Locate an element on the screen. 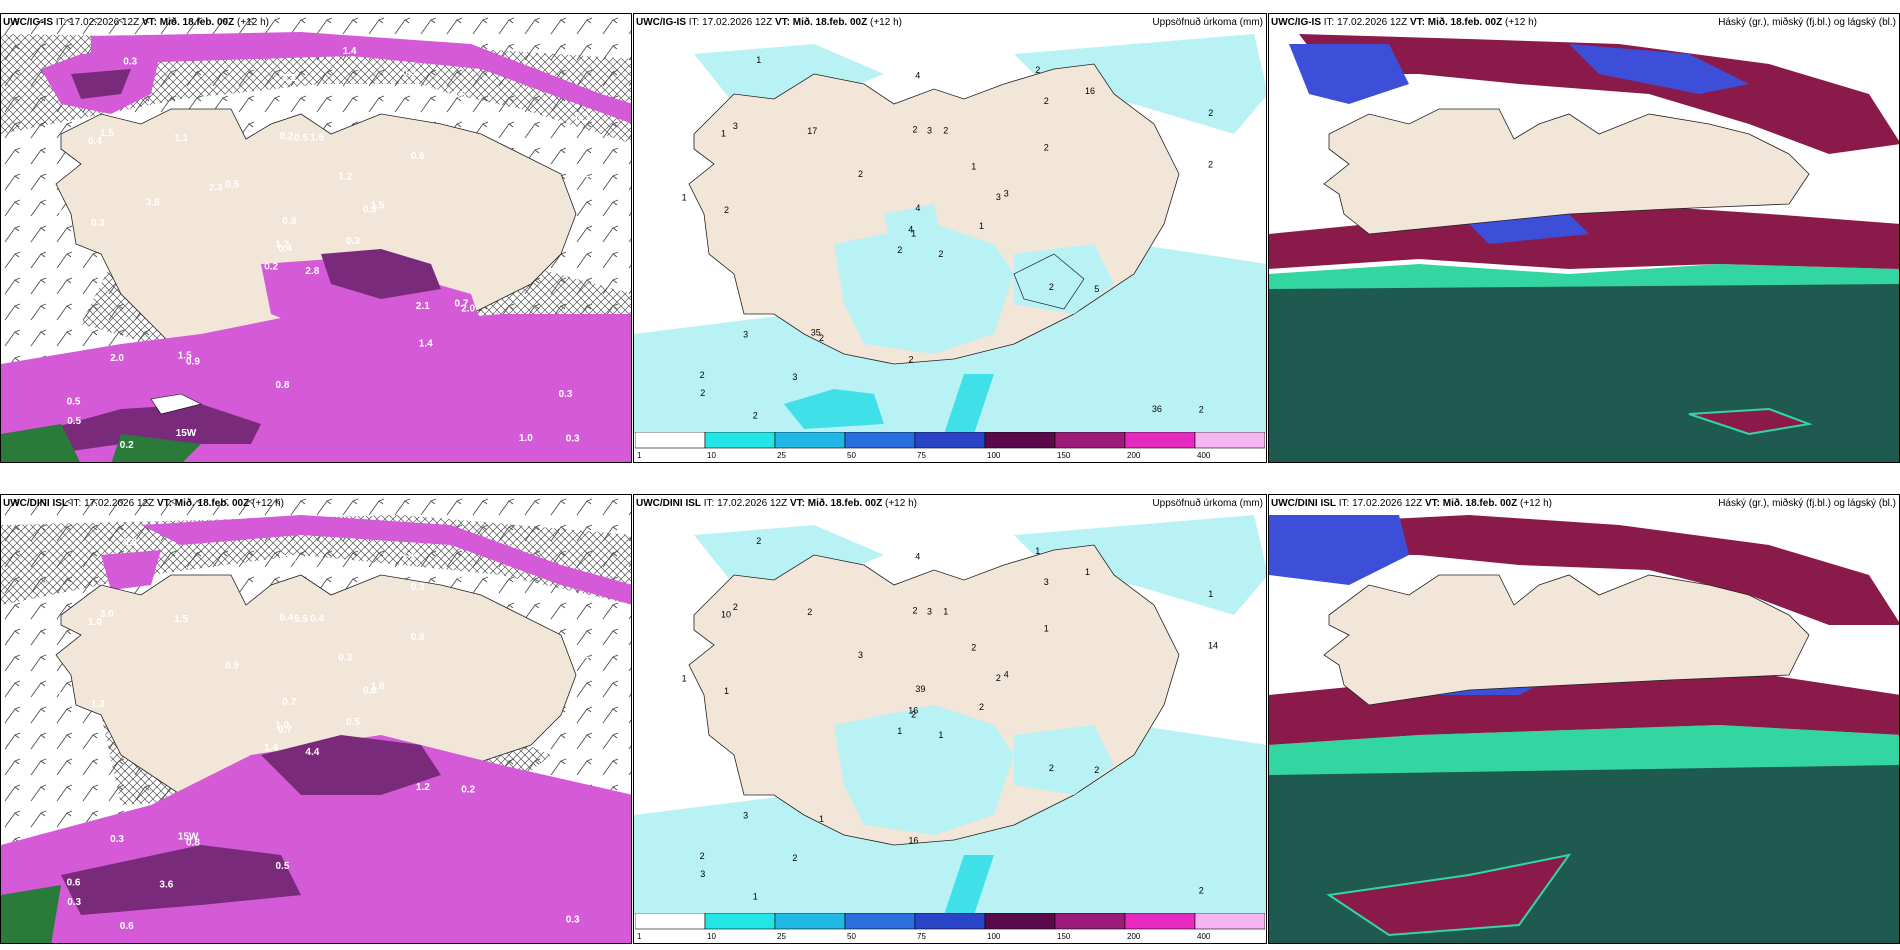  legend-tick-label: 75 is located at coordinates (921, 936).